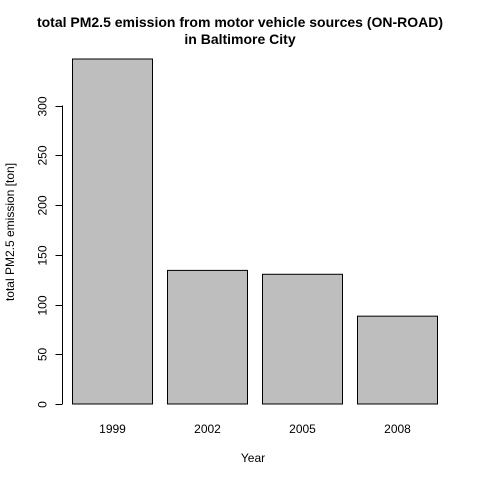  I want to click on x-axis-label: Year, so click(253, 458).